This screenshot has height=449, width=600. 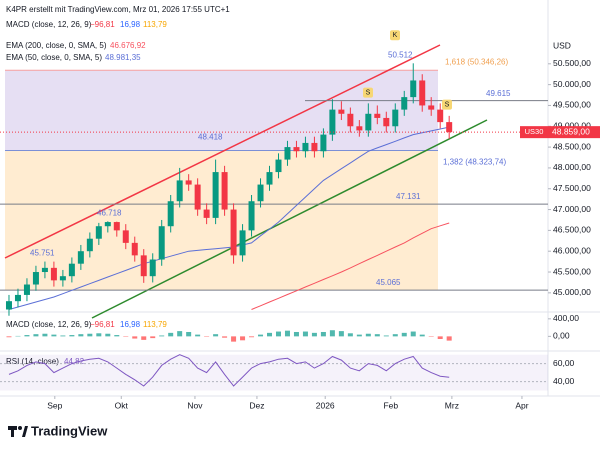 What do you see at coordinates (210, 137) in the screenshot?
I see `zone-label: 48.418` at bounding box center [210, 137].